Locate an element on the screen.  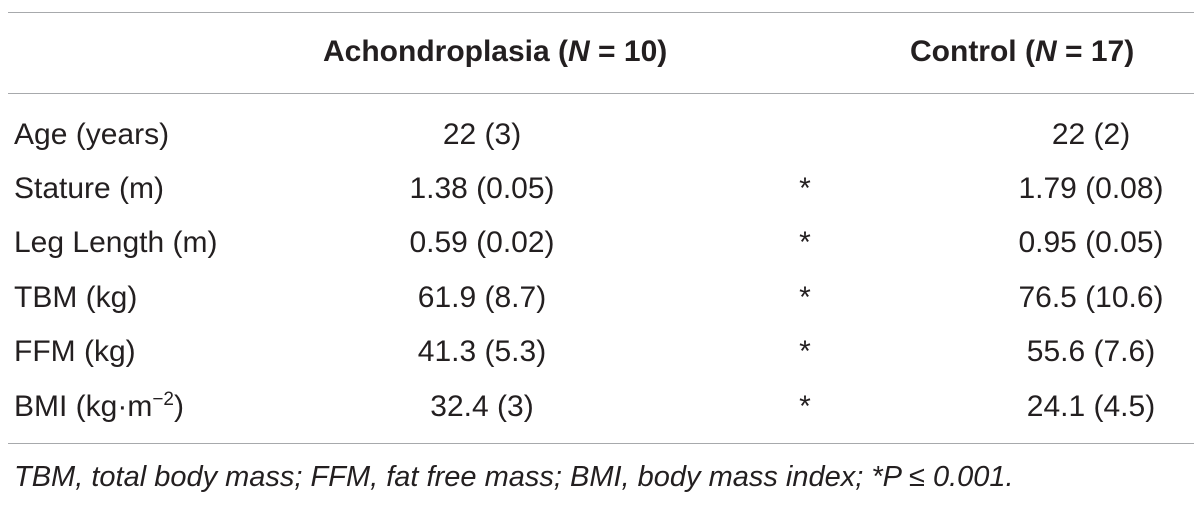
table-row: Age (years) 22 (3) 22 (2) is located at coordinates (600, 142).